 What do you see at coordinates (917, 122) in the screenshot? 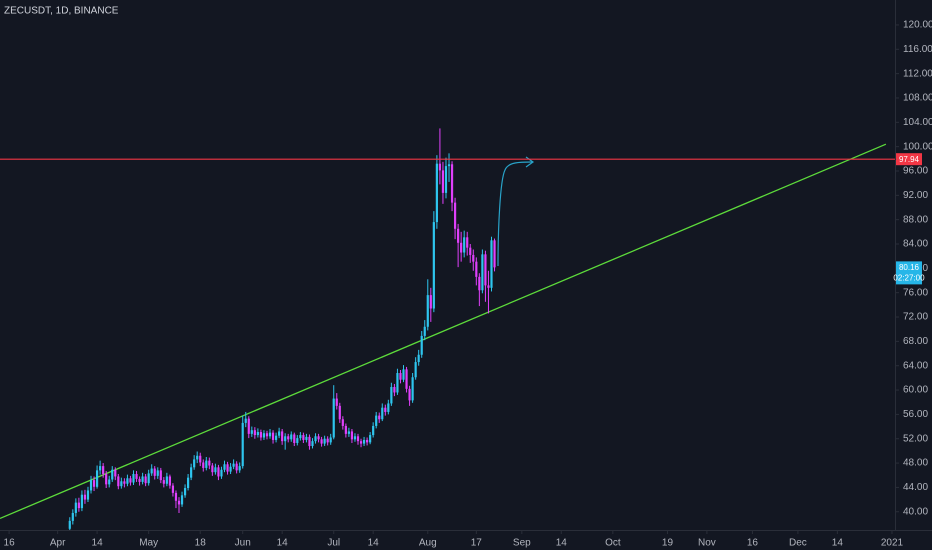
I see `y-tick-label: 104.00` at bounding box center [917, 122].